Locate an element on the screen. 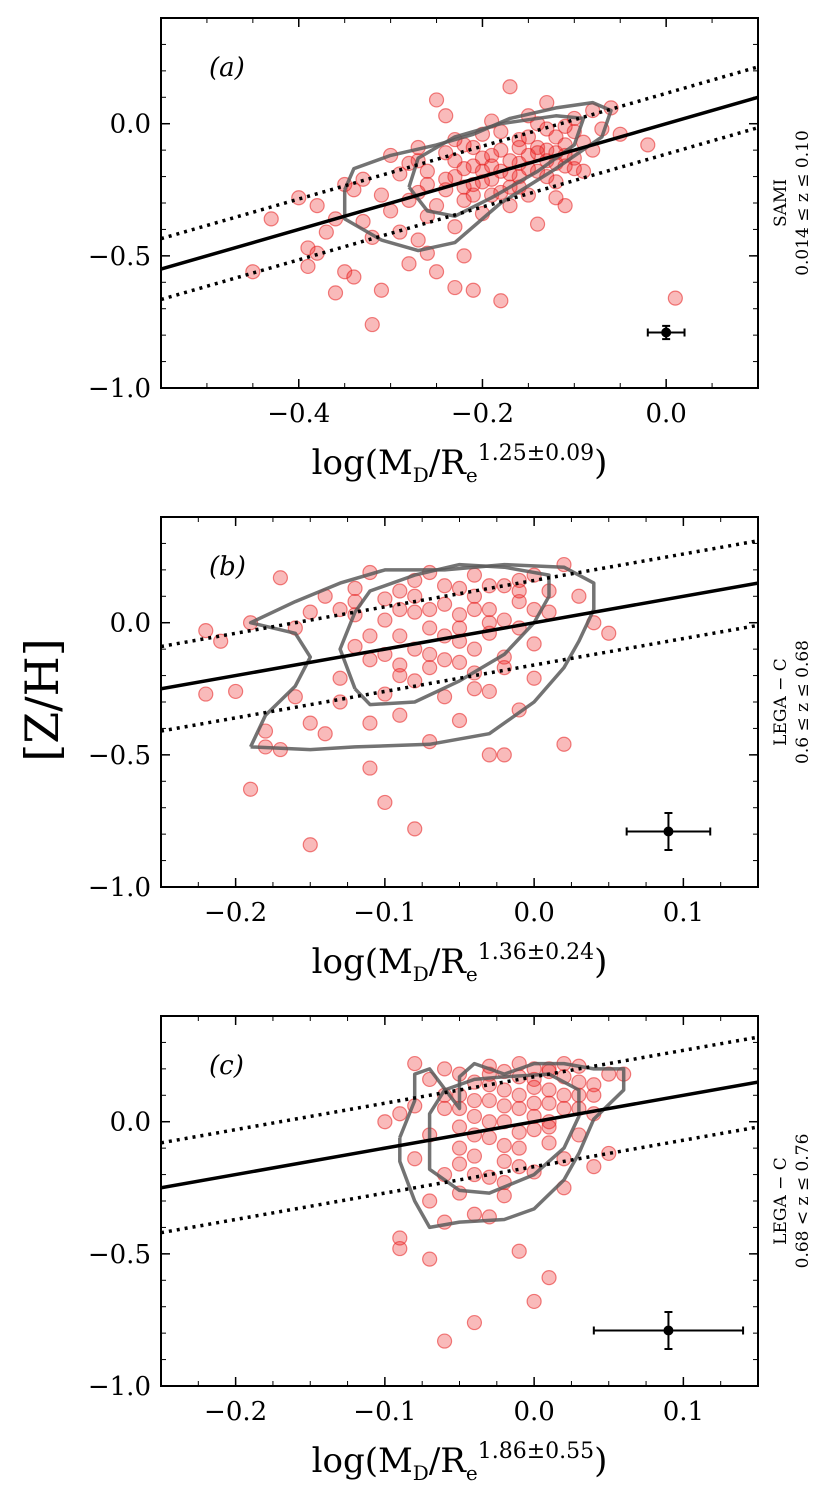 Image resolution: width=830 pixels, height=1507 pixels. xlabel-sub-d: D is located at coordinates (421, 974).